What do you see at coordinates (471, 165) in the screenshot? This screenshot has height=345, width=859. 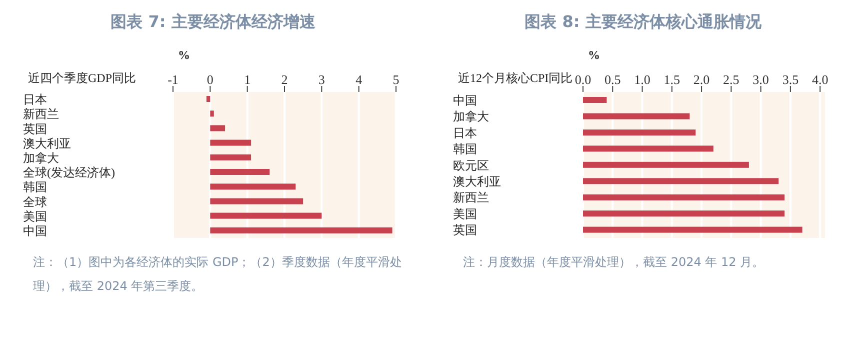 I see `y-tick-label: 欧元区` at bounding box center [471, 165].